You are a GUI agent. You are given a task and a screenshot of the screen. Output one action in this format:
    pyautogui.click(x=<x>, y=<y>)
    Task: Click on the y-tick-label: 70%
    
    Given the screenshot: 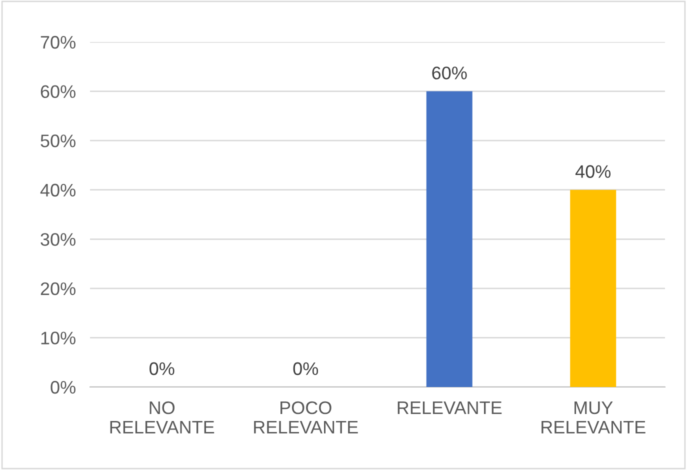 What is the action you would take?
    pyautogui.click(x=58, y=42)
    